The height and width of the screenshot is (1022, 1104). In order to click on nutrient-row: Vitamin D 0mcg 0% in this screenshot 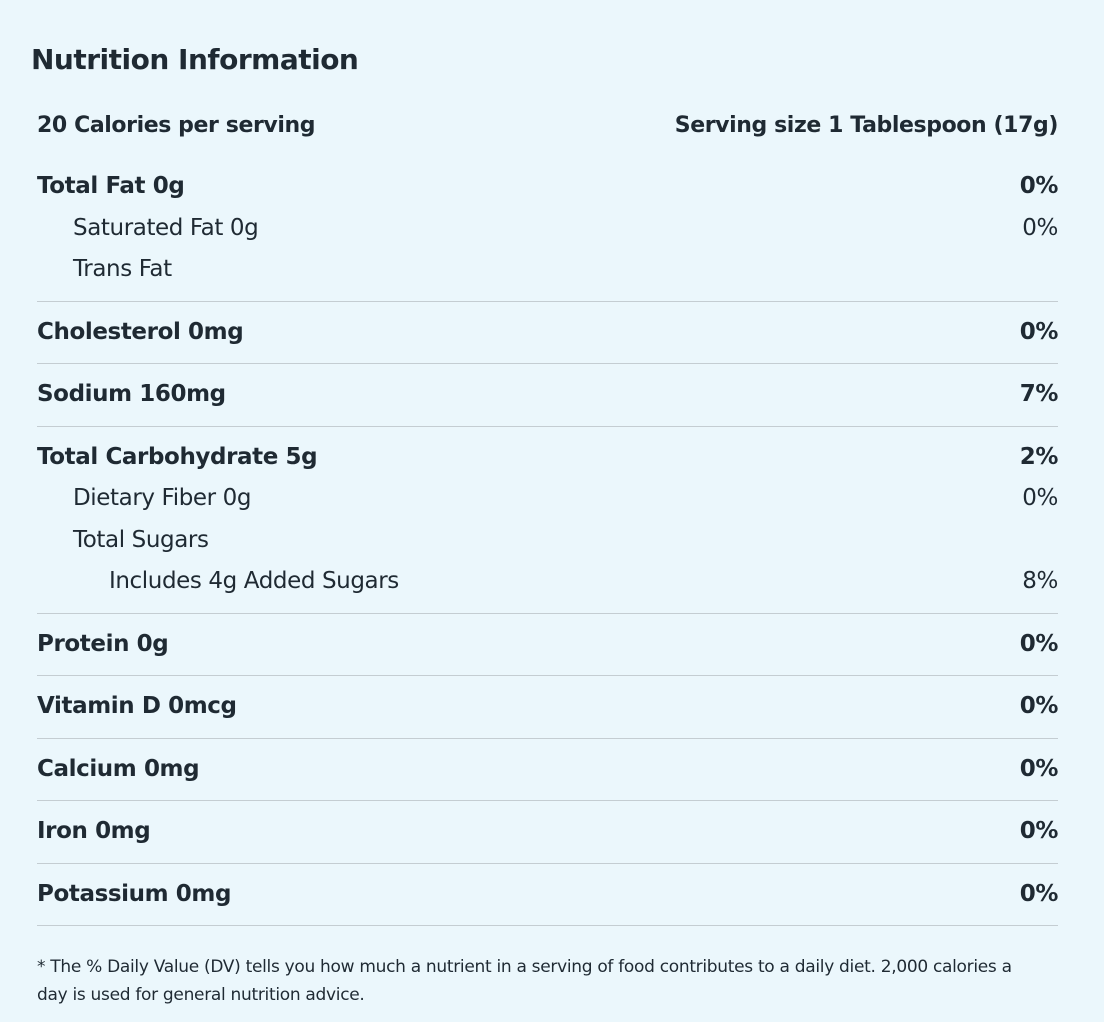, I will do `click(547, 707)`.